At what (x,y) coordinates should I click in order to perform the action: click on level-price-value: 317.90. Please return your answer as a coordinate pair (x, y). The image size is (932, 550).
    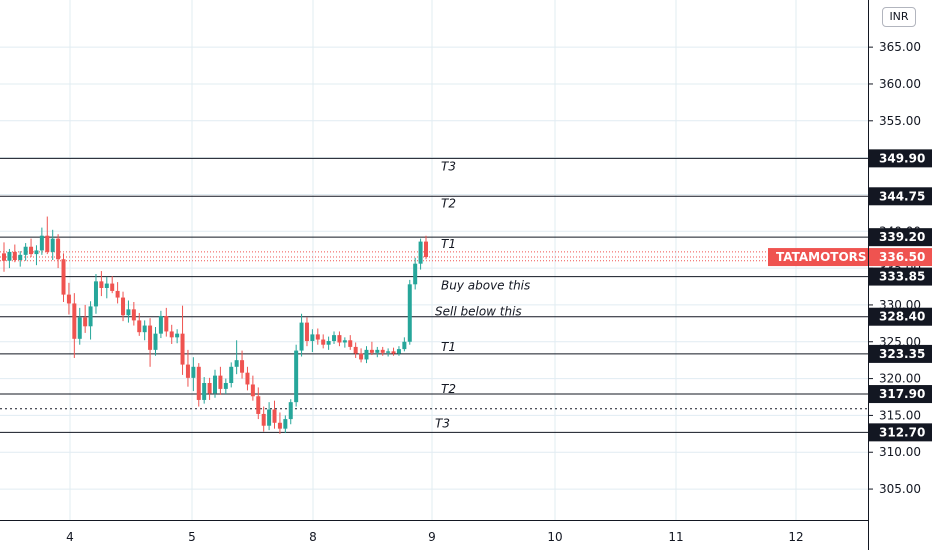
    Looking at the image, I should click on (902, 394).